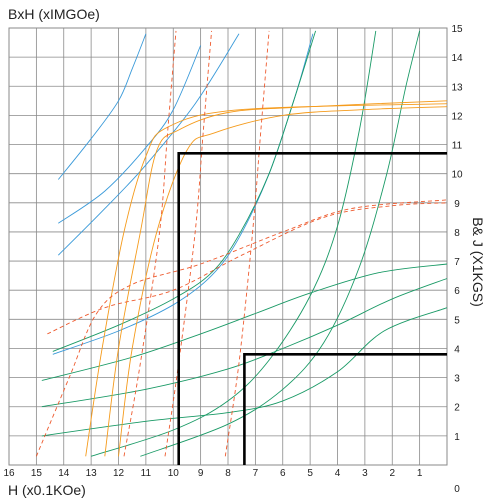 The width and height of the screenshot is (492, 502). What do you see at coordinates (146, 473) in the screenshot?
I see `x-tick-label: 11` at bounding box center [146, 473].